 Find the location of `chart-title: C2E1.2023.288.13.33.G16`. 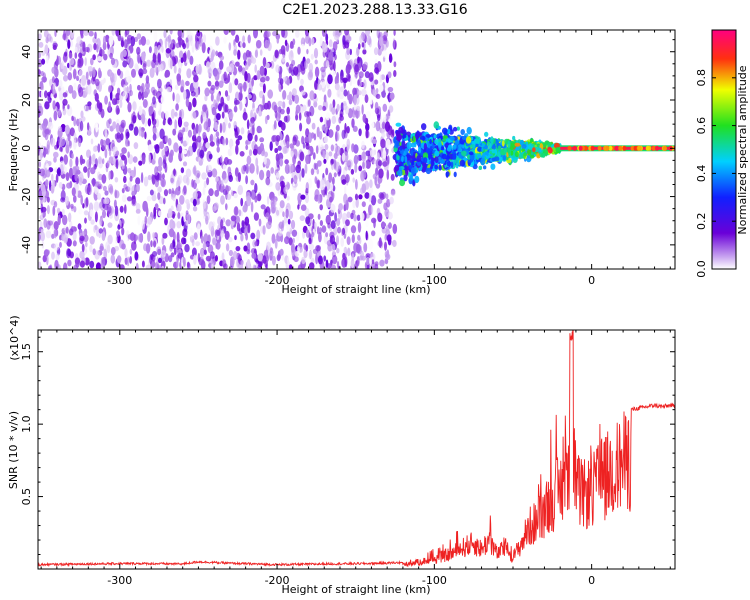

chart-title: C2E1.2023.288.13.33.G16 is located at coordinates (375, 10).